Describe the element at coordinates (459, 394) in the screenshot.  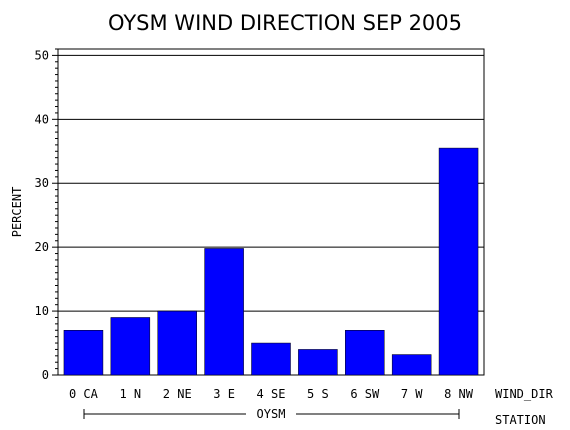
I see `category-label-8: 8 NW` at that location.